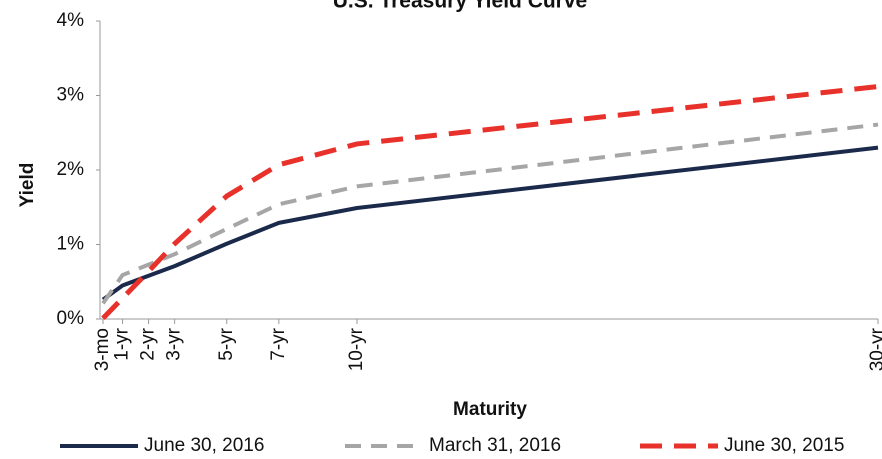 The width and height of the screenshot is (882, 459). I want to click on x-tick-label: 10-yr, so click(356, 349).